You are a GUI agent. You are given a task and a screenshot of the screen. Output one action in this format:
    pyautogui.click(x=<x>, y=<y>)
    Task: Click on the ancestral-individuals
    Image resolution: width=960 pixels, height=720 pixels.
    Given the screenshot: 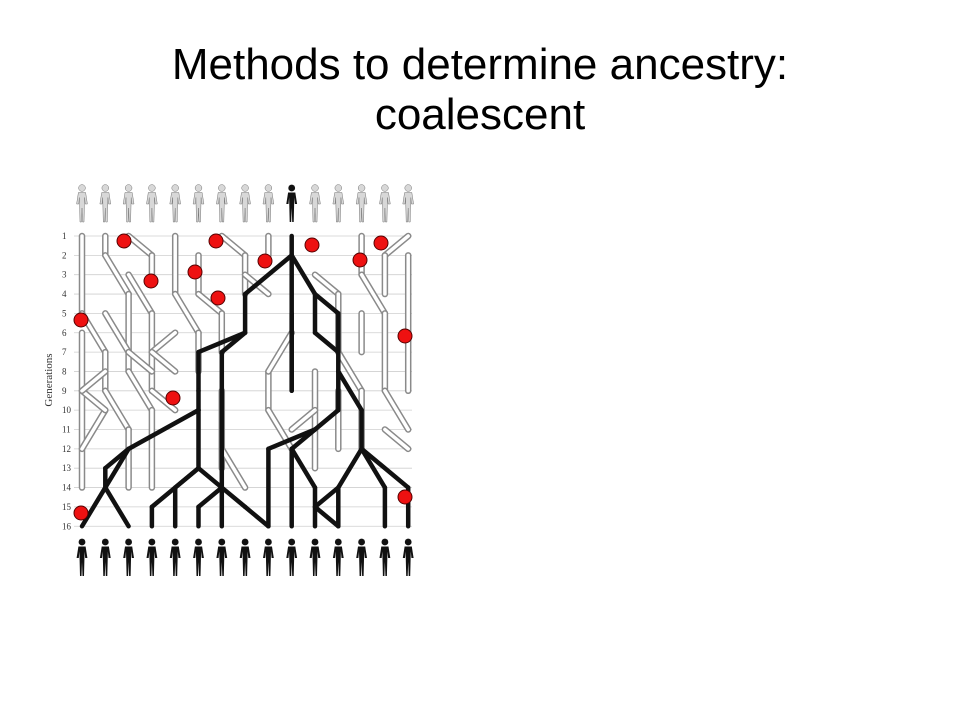 What is the action you would take?
    pyautogui.click(x=245, y=203)
    